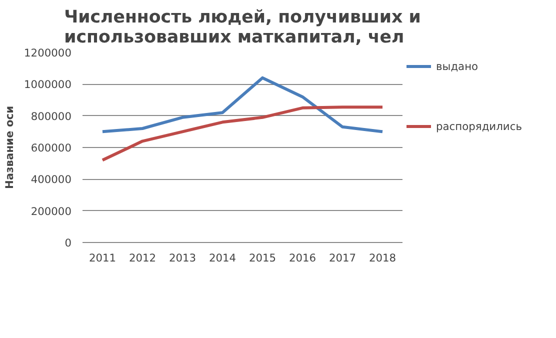 Image resolution: width=556 pixels, height=338 pixels. Describe the element at coordinates (342, 258) in the screenshot. I see `x-tick-label: 2017` at that location.